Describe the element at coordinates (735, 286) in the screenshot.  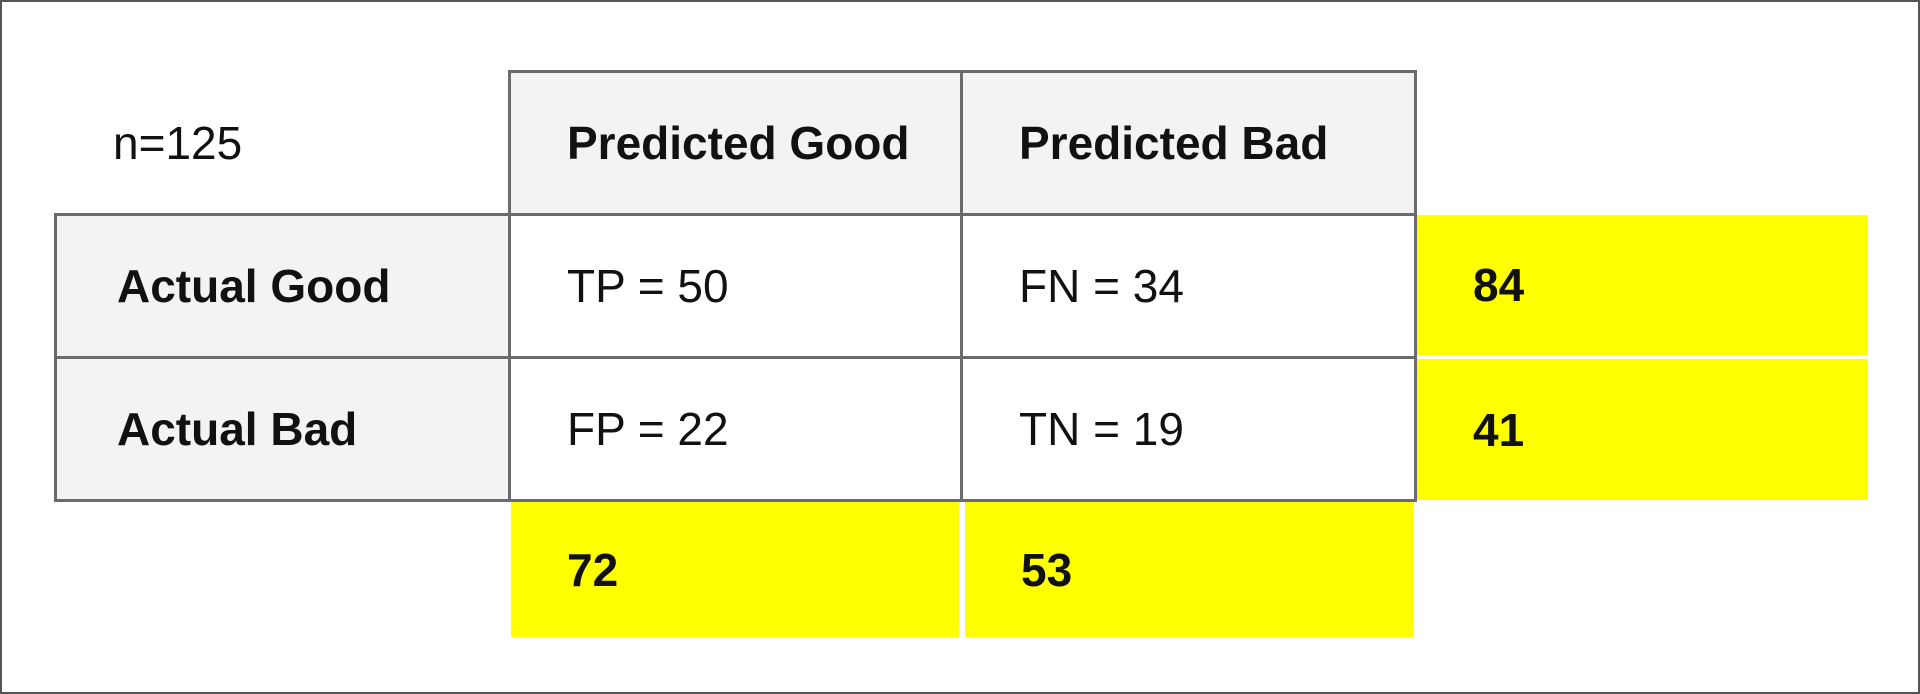
I see `cell-true-positive: TP = 50` at that location.